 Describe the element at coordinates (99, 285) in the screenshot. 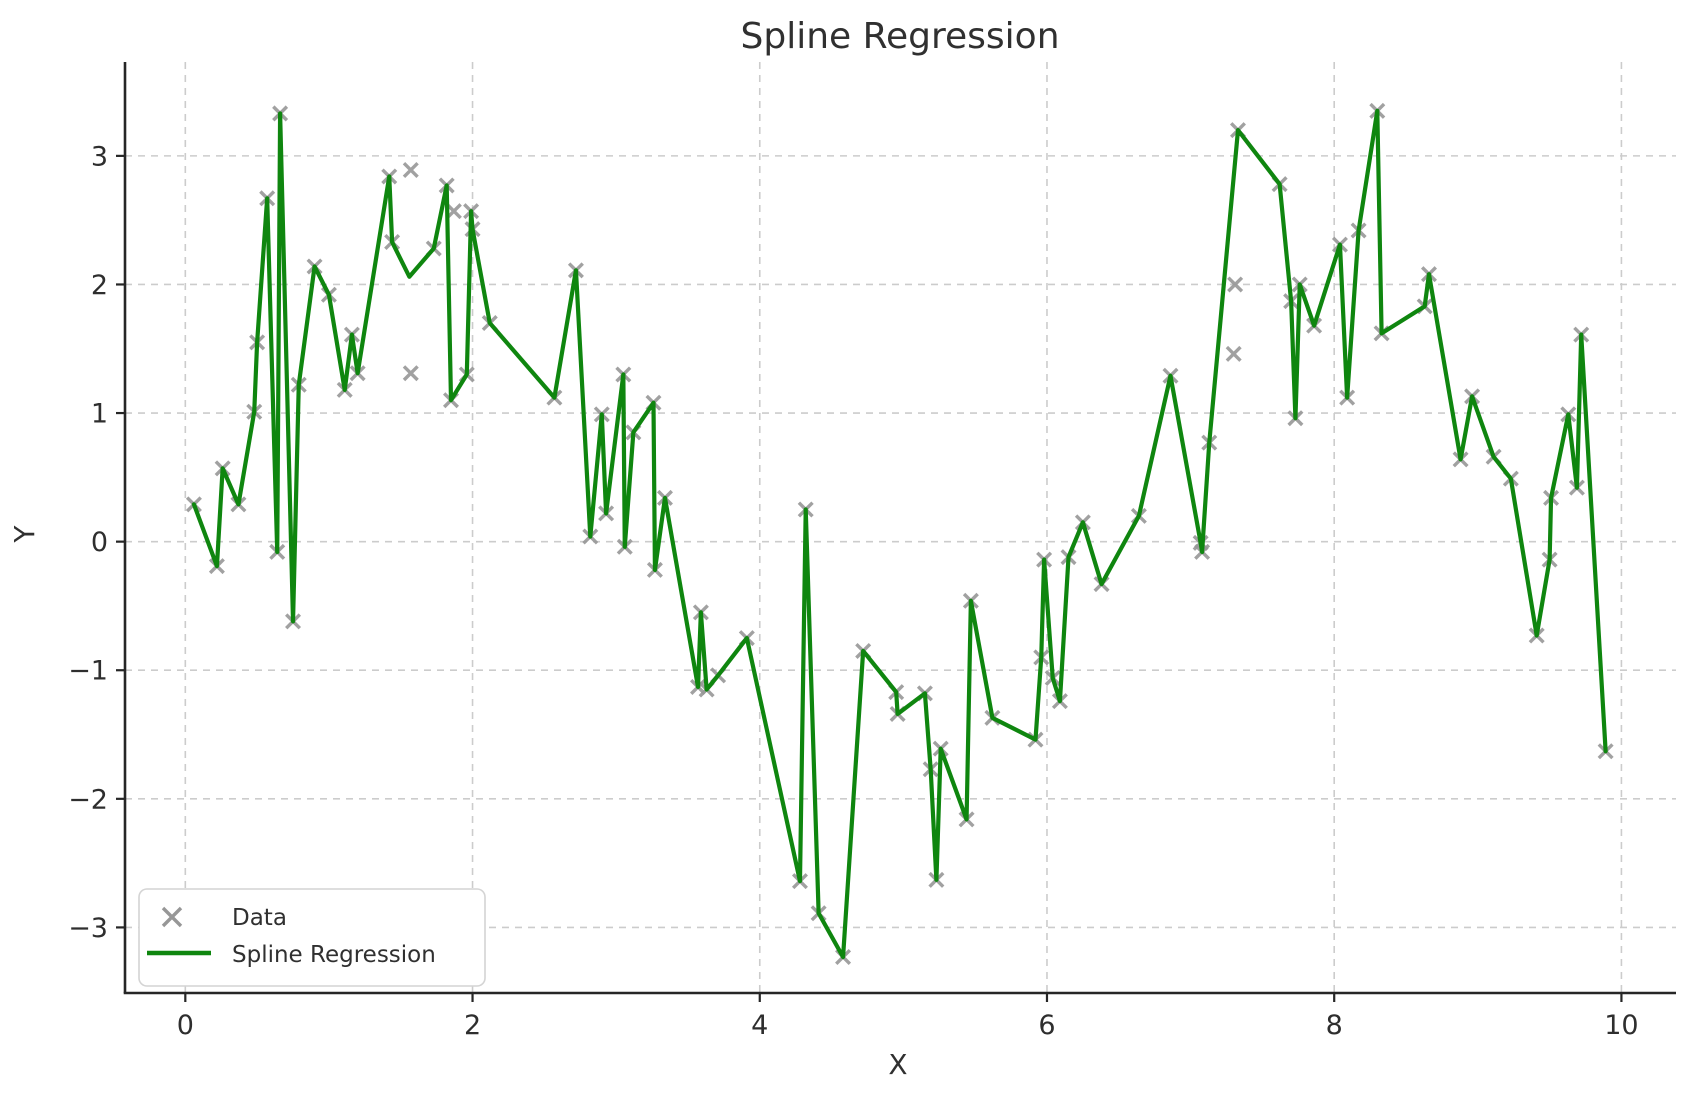

I see `y-tick-label: 2` at that location.